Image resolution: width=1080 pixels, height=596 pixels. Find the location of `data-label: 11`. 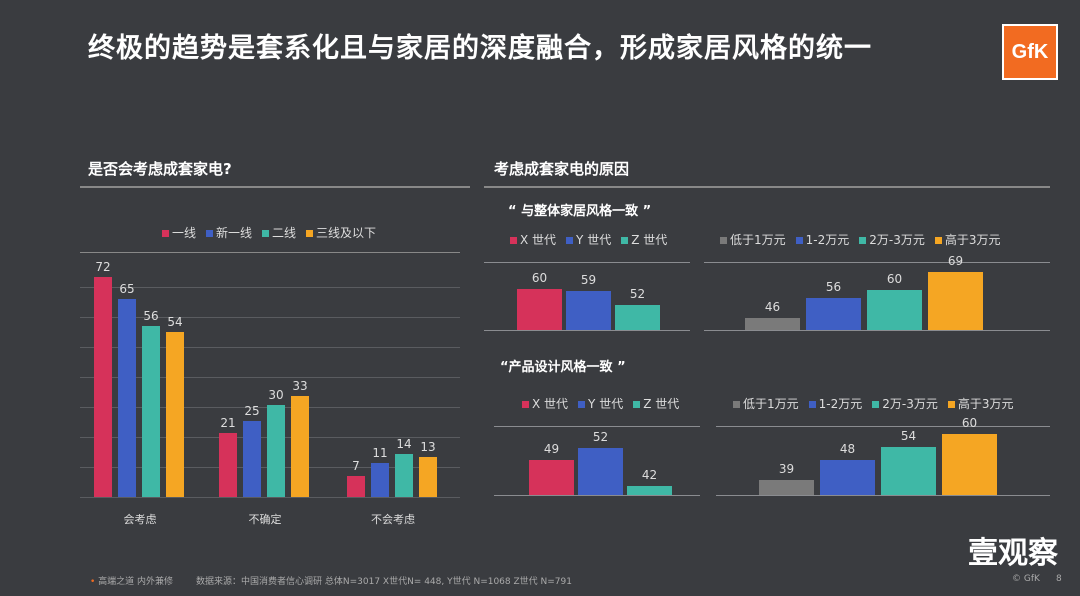

data-label: 11 is located at coordinates (380, 453).